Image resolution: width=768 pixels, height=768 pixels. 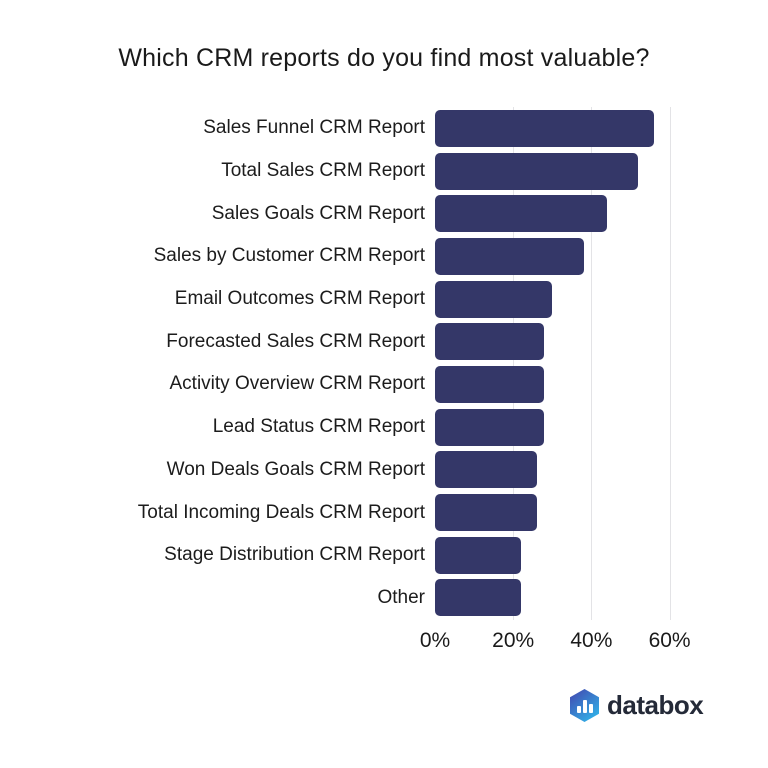 What do you see at coordinates (297, 384) in the screenshot?
I see `category-label: Activity Overview CRM Report` at bounding box center [297, 384].